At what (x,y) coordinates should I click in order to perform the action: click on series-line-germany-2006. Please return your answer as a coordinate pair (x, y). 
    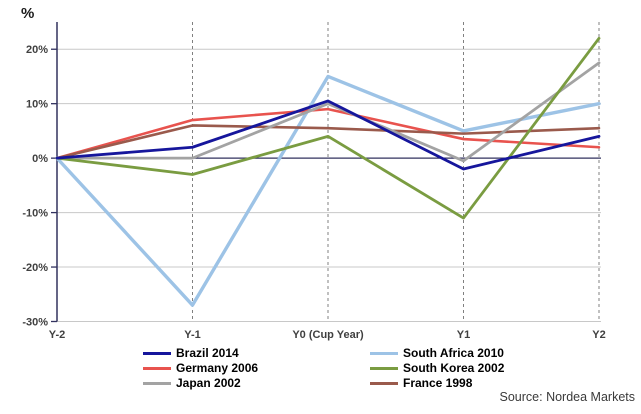
    Looking at the image, I should click on (328, 133).